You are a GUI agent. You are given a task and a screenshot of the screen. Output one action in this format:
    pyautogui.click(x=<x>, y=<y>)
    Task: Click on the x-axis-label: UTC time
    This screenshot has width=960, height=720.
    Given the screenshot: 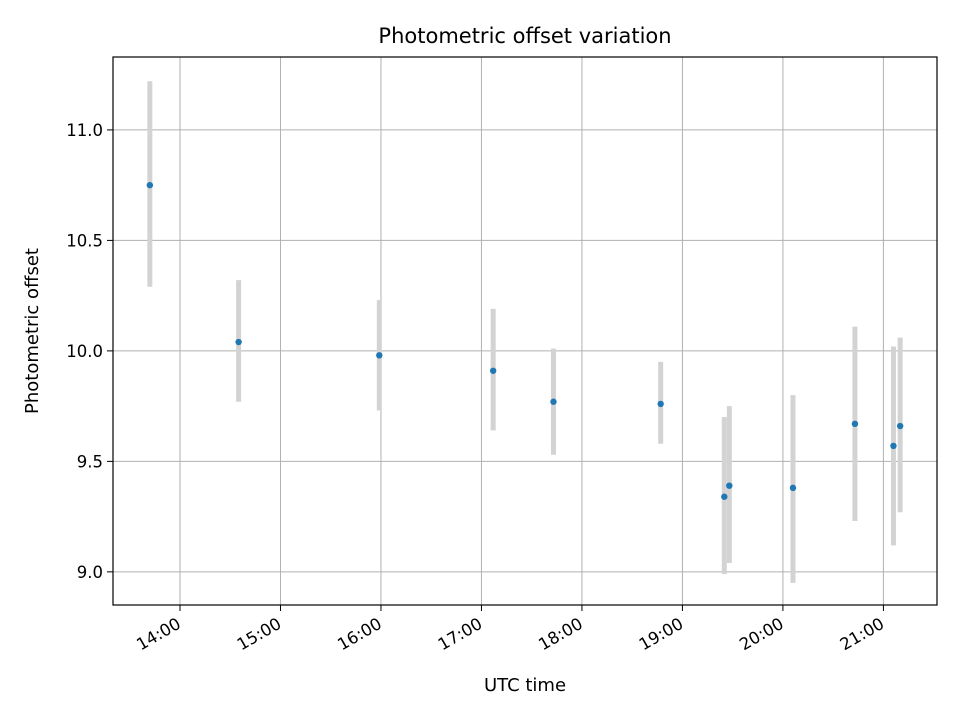 What is the action you would take?
    pyautogui.click(x=525, y=685)
    